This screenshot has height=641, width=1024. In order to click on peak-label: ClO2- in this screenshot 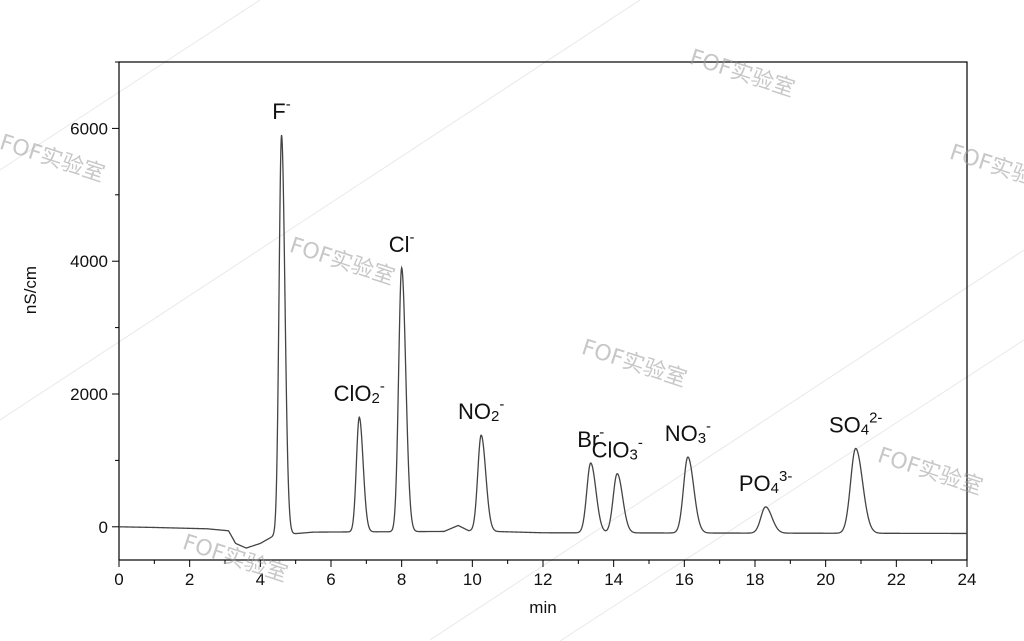, I will do `click(359, 392)`.